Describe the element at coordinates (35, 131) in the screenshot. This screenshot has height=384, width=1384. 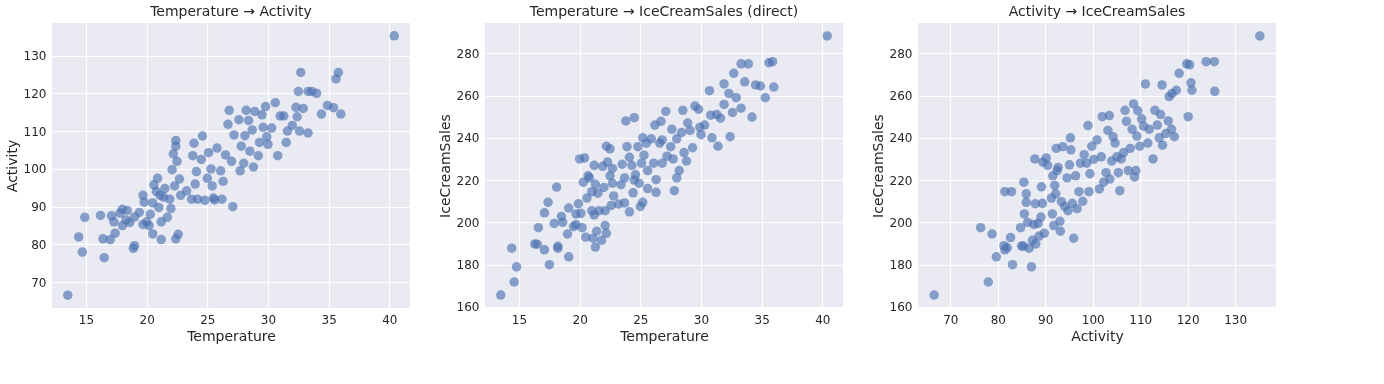
I see `y-tick-label: 110` at that location.